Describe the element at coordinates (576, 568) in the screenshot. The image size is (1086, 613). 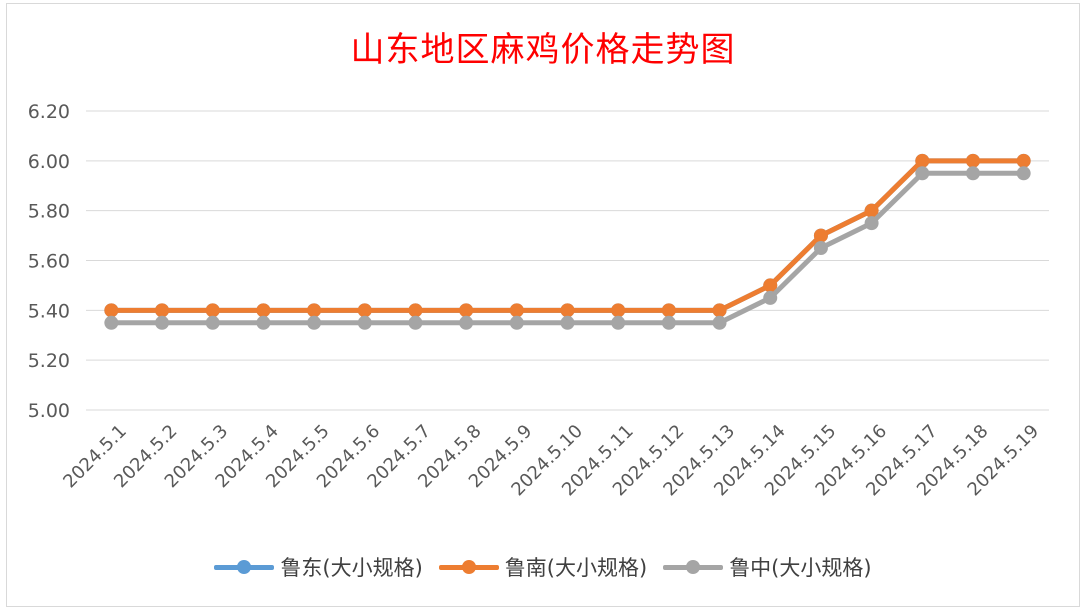
I see `legend-label: 鲁南(大小规格)` at that location.